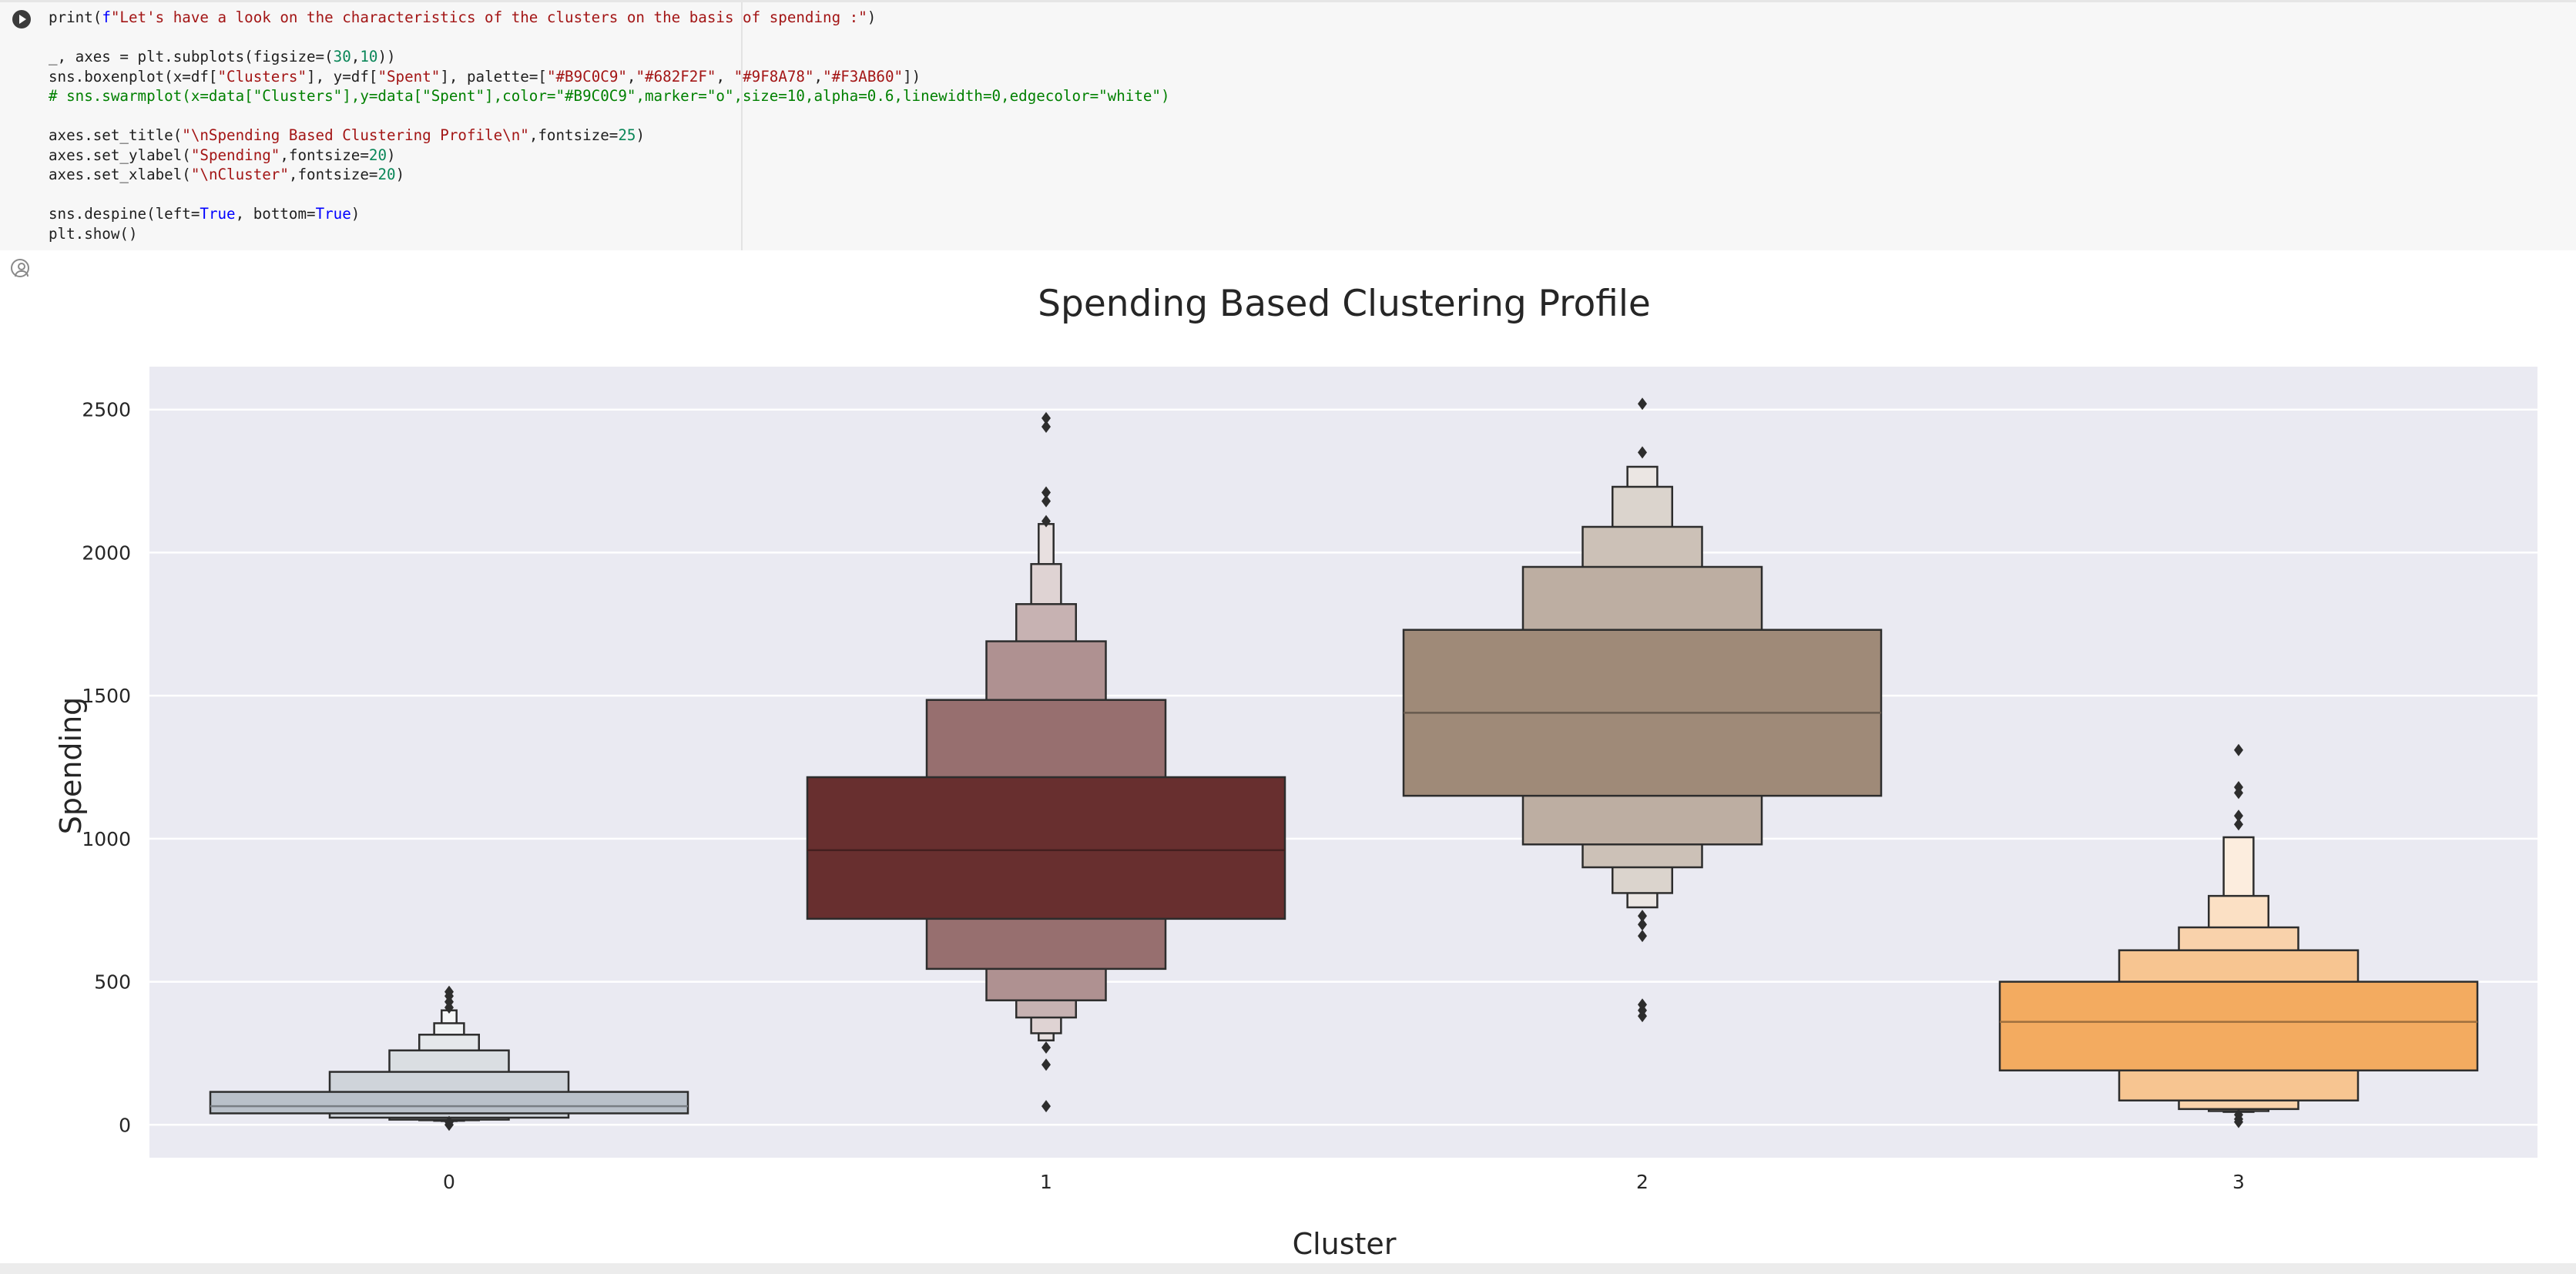 This screenshot has height=1274, width=2576. Describe the element at coordinates (742, 126) in the screenshot. I see `editor-ruler` at that location.